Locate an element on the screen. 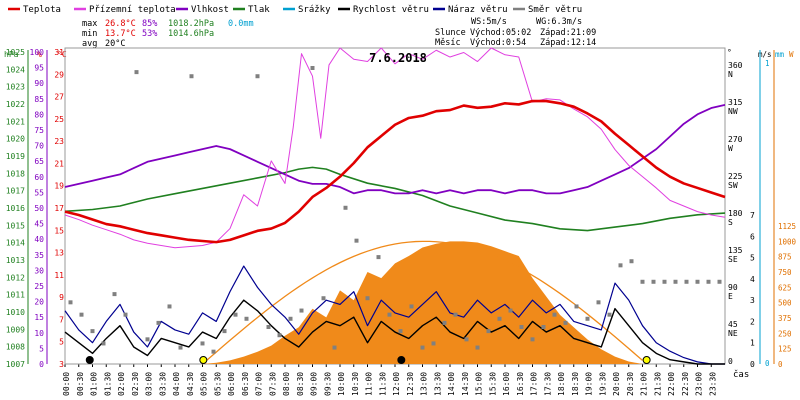 This screenshot has width=800, height=400. humidity-tick-label: 55 is located at coordinates (39, 192).